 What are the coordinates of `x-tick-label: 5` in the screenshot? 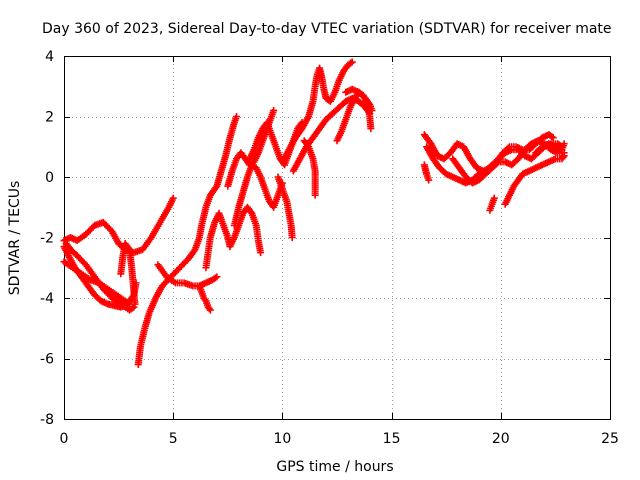 It's located at (173, 439).